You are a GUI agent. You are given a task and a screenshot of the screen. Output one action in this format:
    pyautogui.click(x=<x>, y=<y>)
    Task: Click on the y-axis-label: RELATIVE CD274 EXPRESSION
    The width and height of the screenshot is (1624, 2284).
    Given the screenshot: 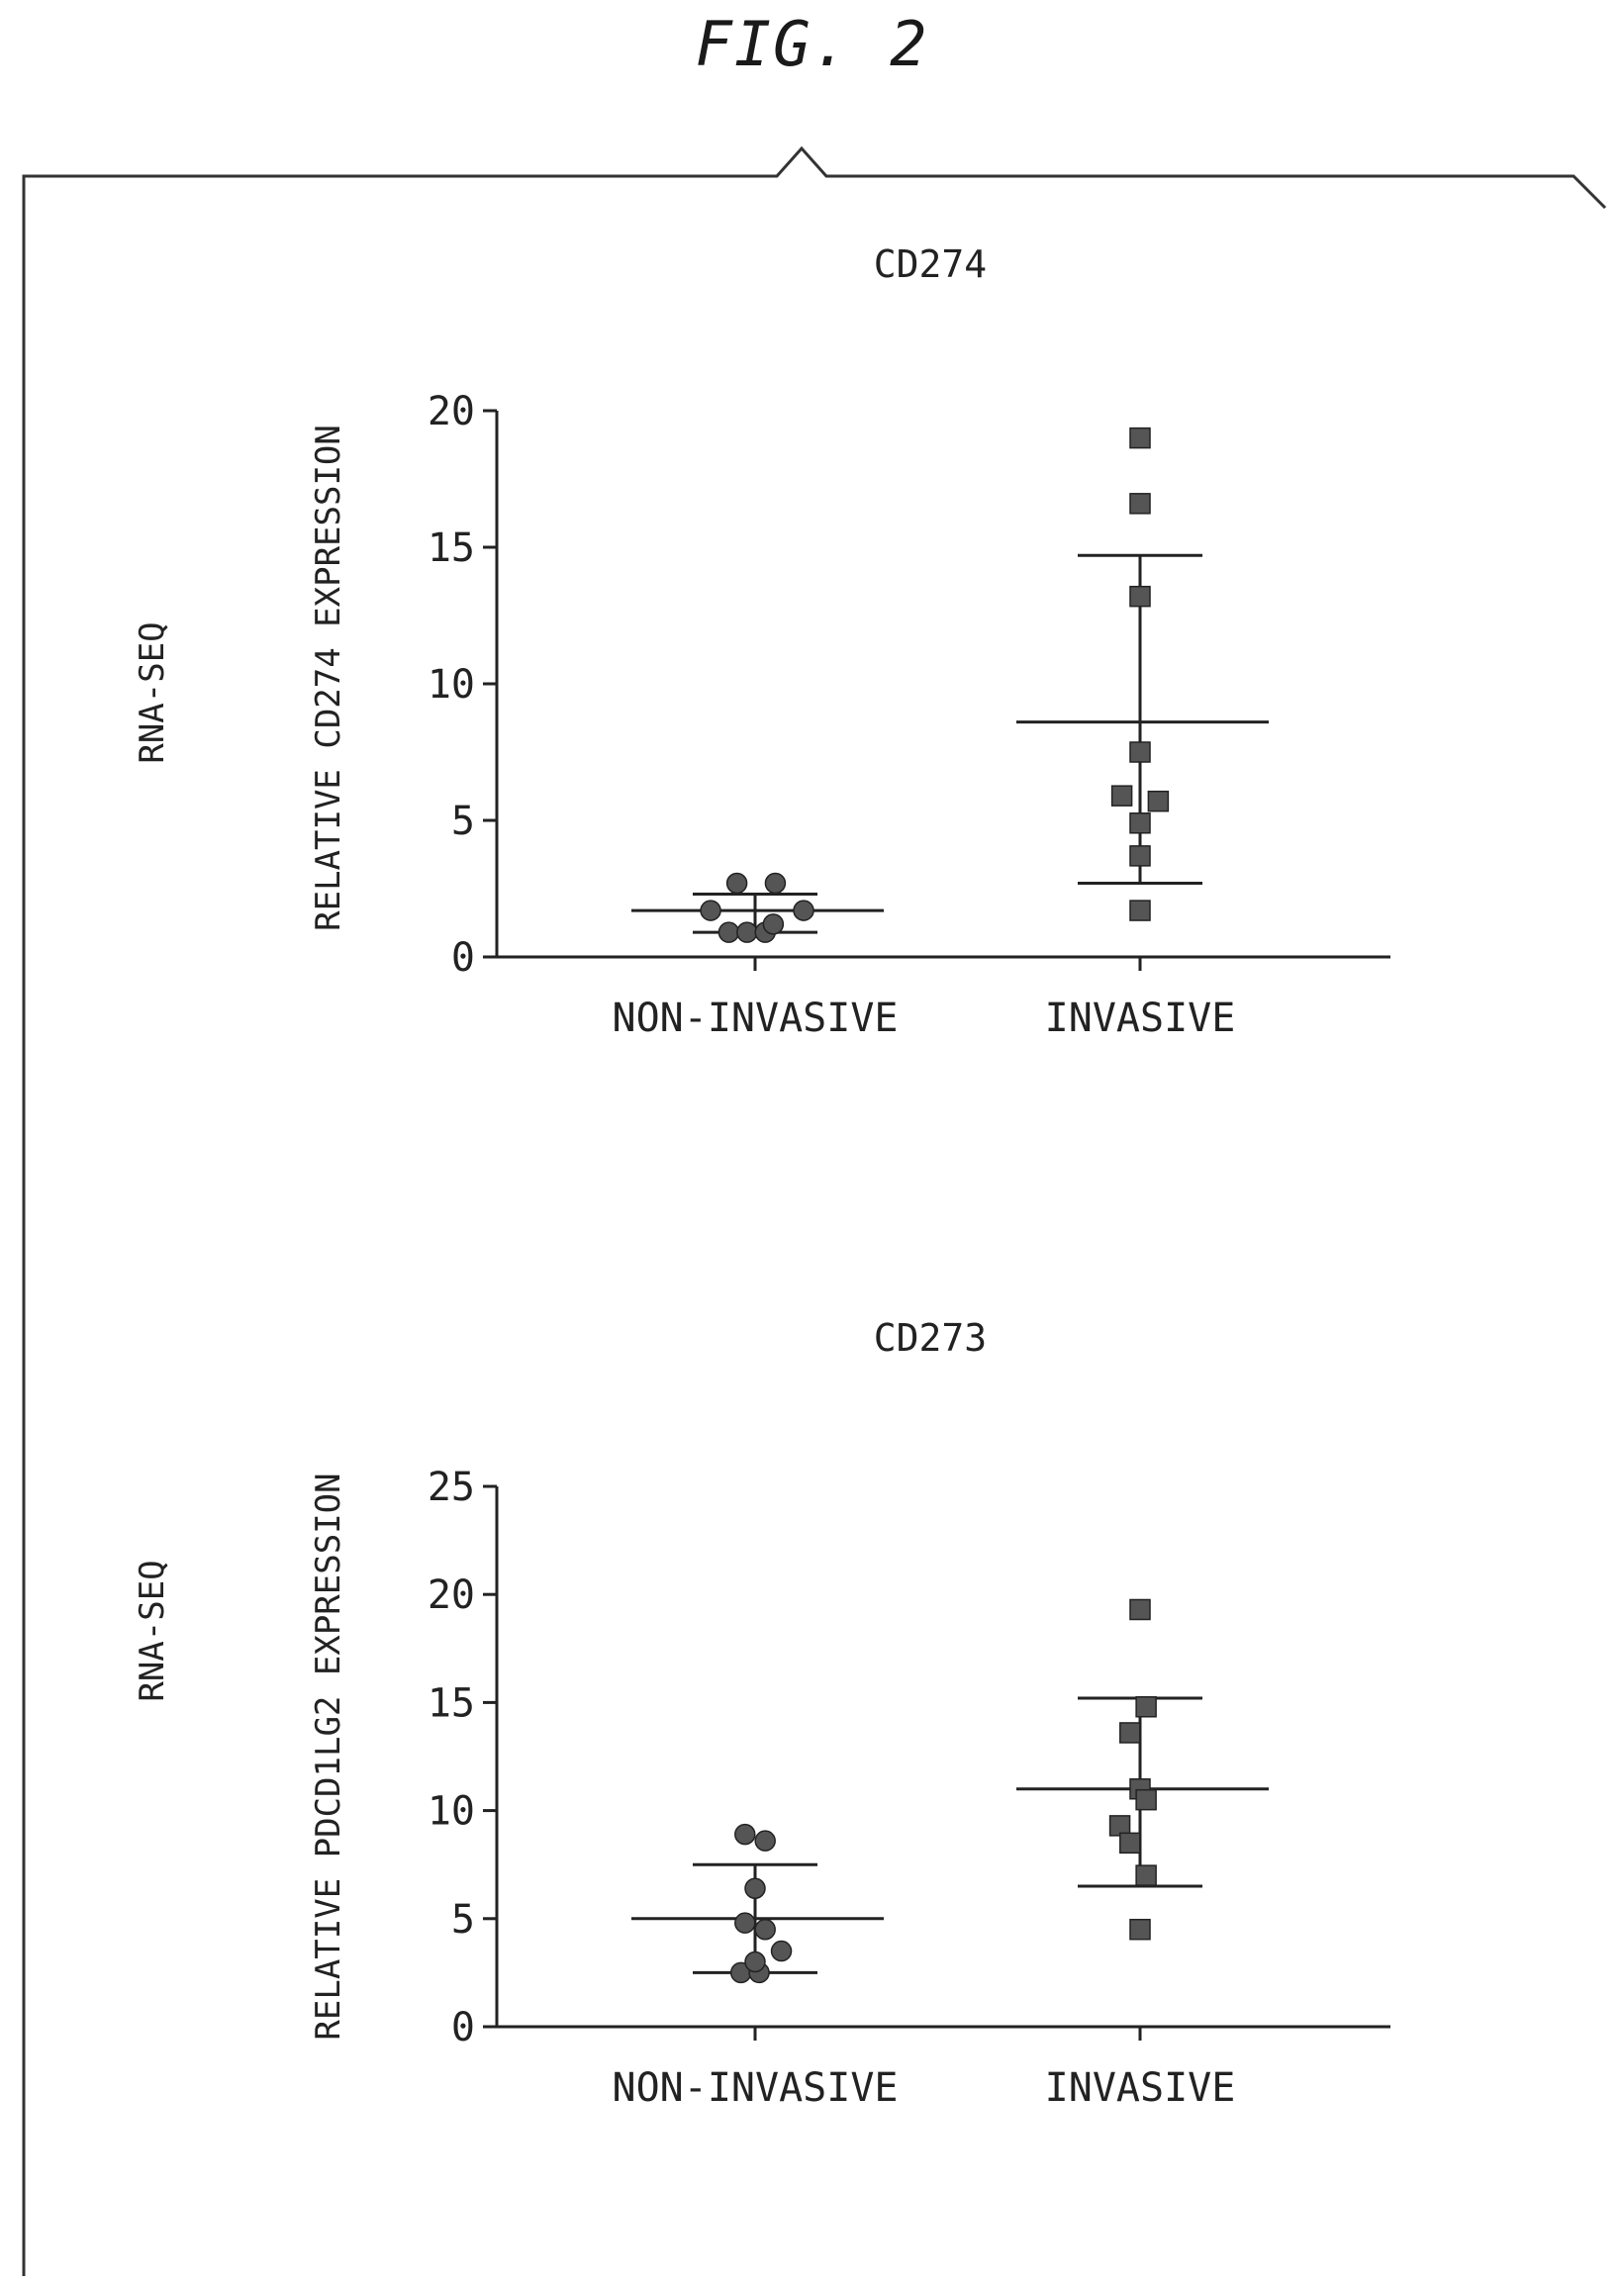 What is the action you would take?
    pyautogui.click(x=328, y=678)
    